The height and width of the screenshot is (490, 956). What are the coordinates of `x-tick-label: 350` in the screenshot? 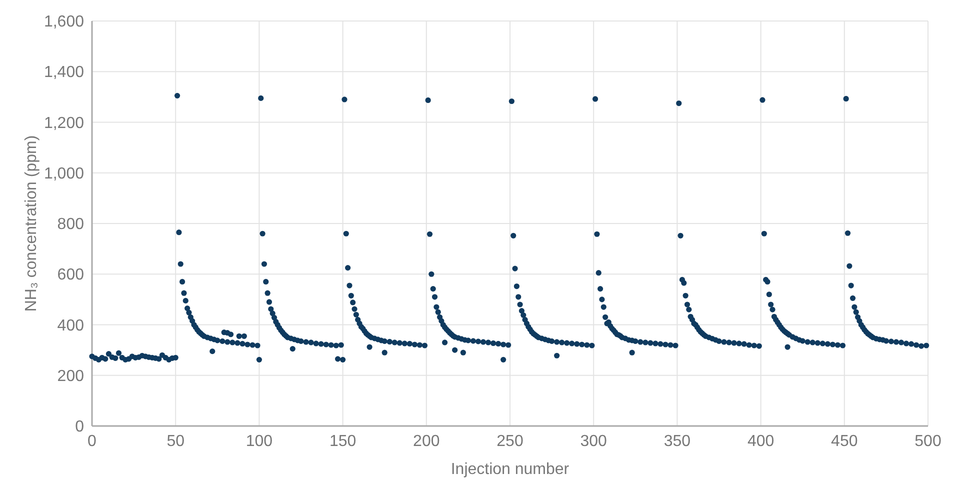 It's located at (677, 441).